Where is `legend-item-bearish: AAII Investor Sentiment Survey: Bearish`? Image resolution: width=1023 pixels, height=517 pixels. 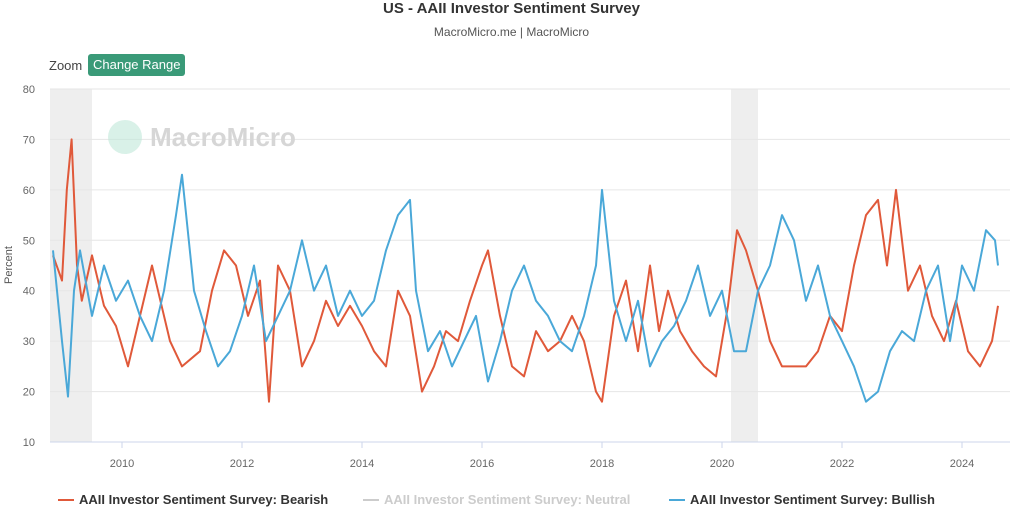 legend-item-bearish: AAII Investor Sentiment Survey: Bearish is located at coordinates (193, 499).